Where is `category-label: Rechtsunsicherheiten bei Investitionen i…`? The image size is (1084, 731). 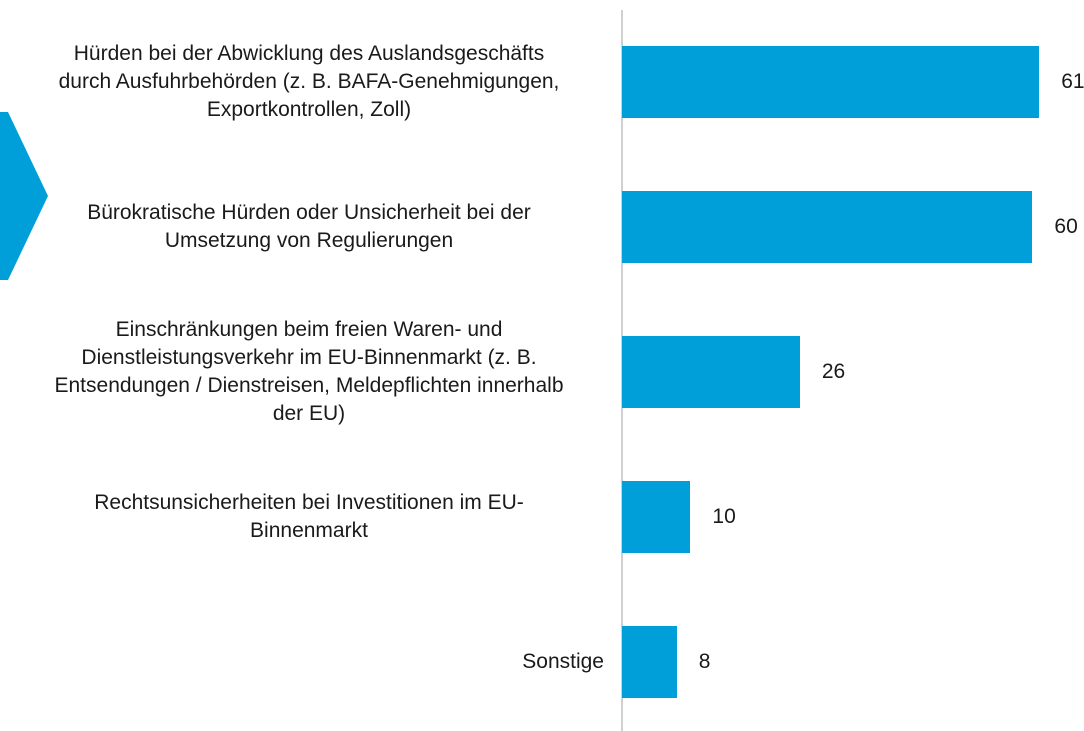 category-label: Rechtsunsicherheiten bei Investitionen i… is located at coordinates (309, 516).